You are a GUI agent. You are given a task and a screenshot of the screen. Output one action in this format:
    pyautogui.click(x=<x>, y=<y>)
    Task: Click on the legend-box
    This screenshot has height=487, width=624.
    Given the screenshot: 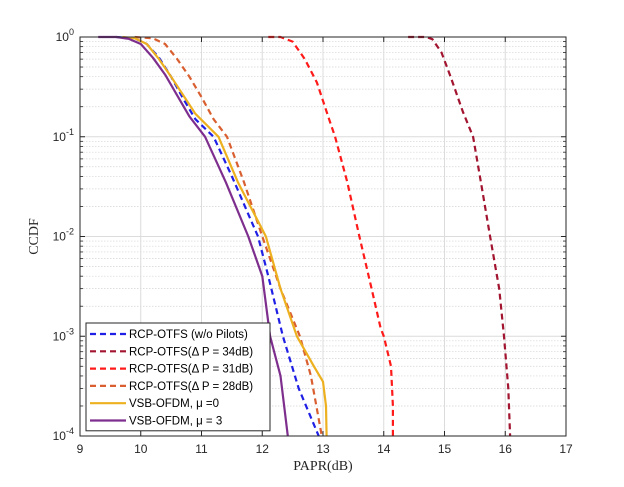 What is the action you would take?
    pyautogui.click(x=178, y=377)
    